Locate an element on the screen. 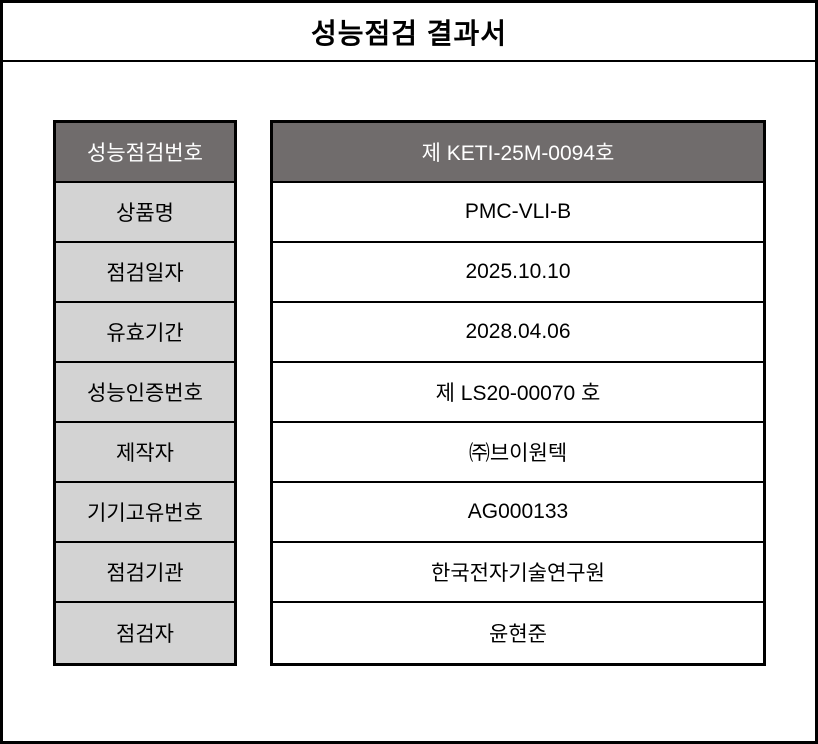  row-label-cell: 성능인증번호 is located at coordinates (145, 393).